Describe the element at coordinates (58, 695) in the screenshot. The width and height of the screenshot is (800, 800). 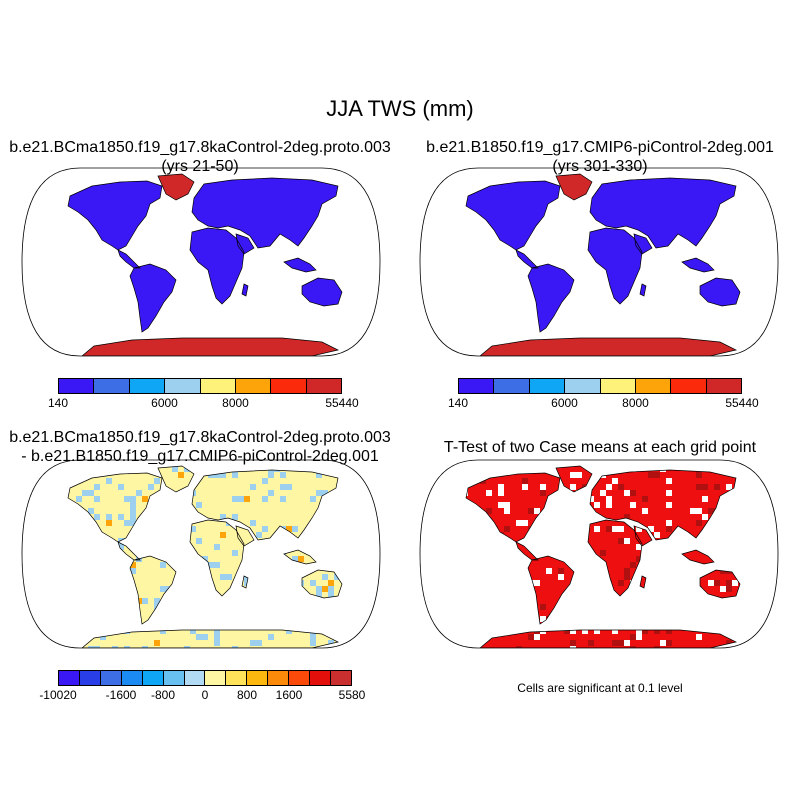
I see `colorbar-tick-label: -10020` at that location.